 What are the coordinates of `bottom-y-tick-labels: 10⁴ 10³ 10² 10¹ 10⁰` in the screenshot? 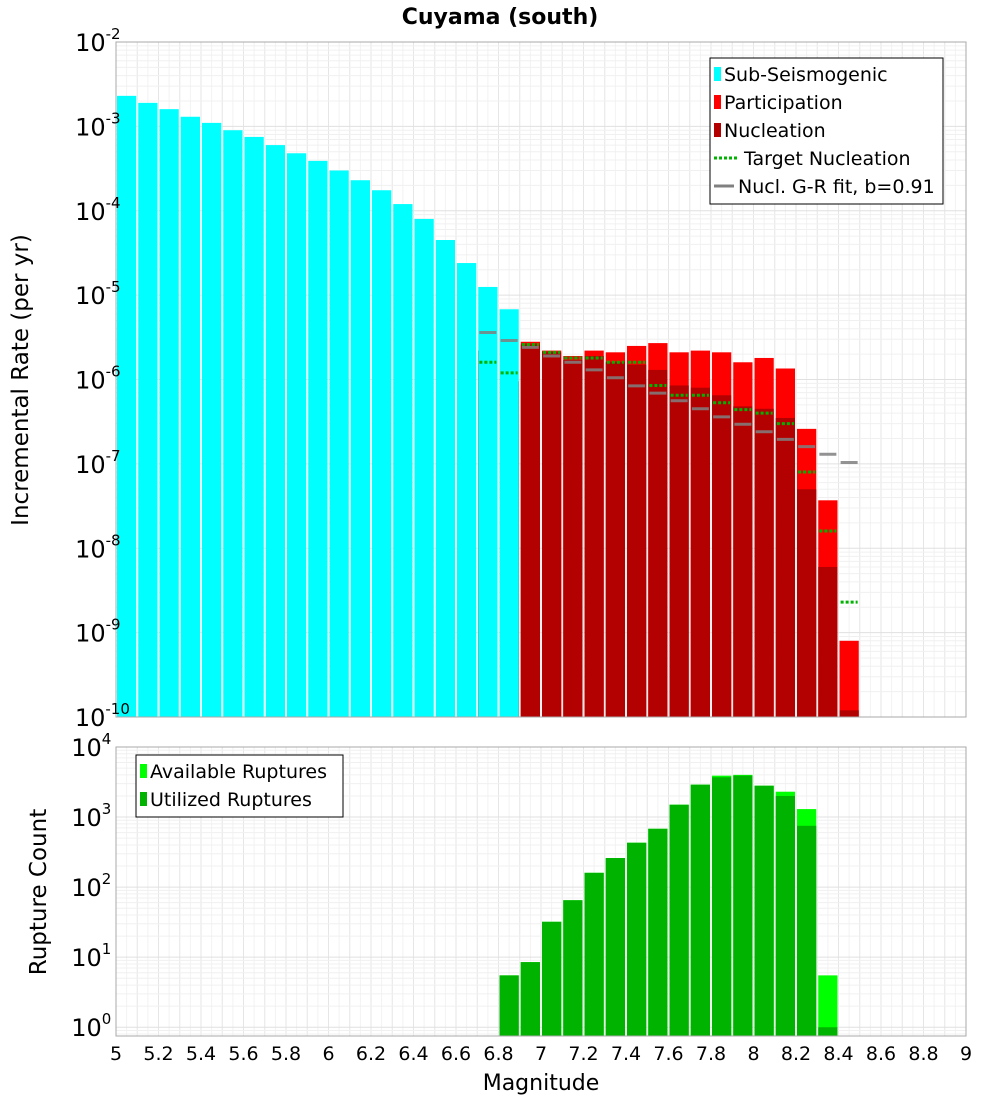 It's located at (91, 886).